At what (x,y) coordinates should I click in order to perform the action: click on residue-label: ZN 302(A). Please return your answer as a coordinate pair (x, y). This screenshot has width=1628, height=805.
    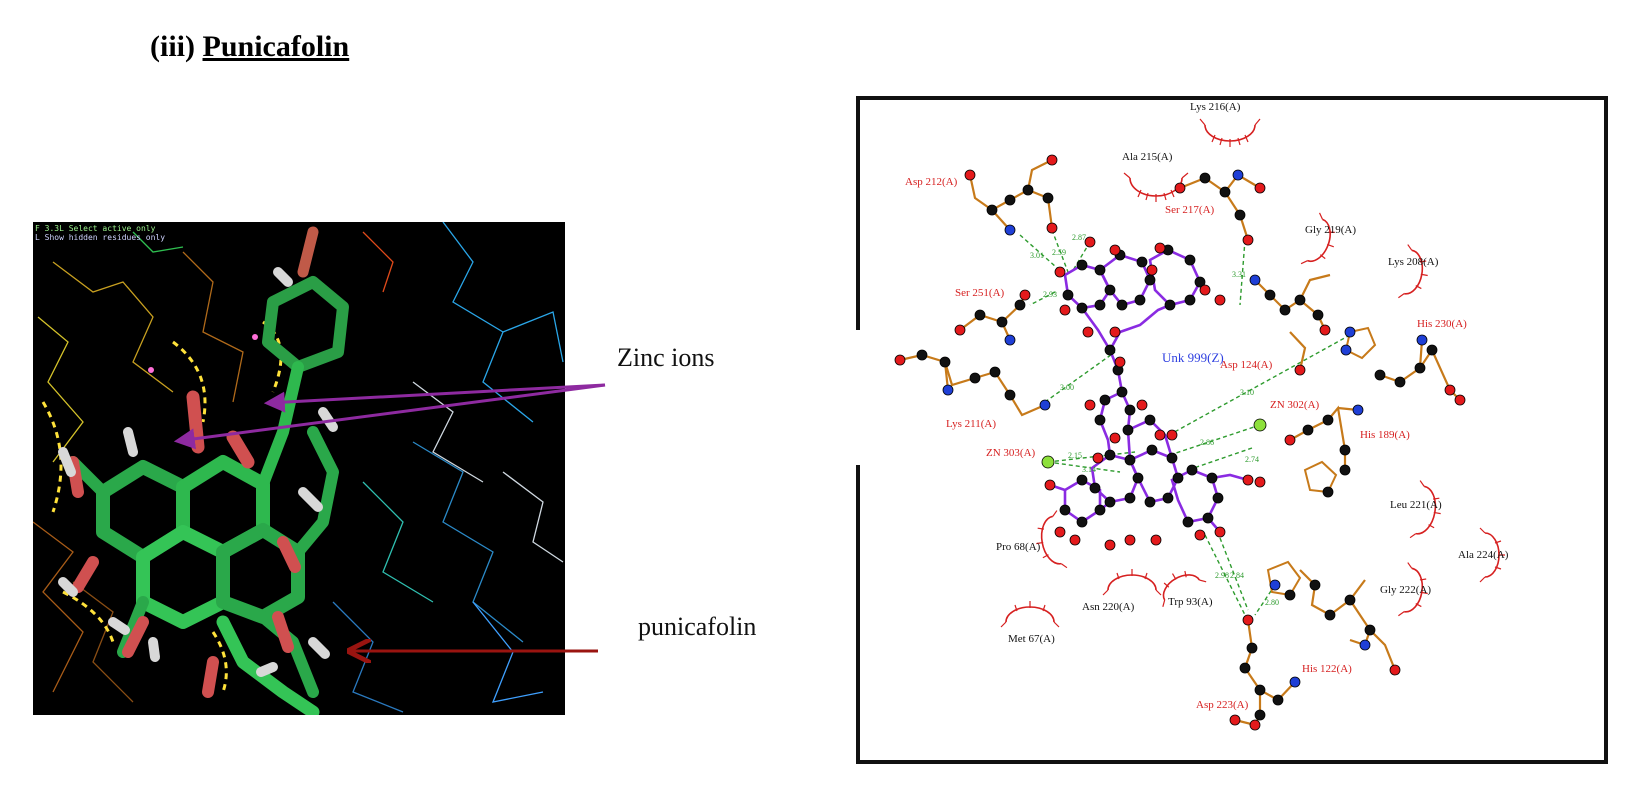
    Looking at the image, I should click on (1295, 405).